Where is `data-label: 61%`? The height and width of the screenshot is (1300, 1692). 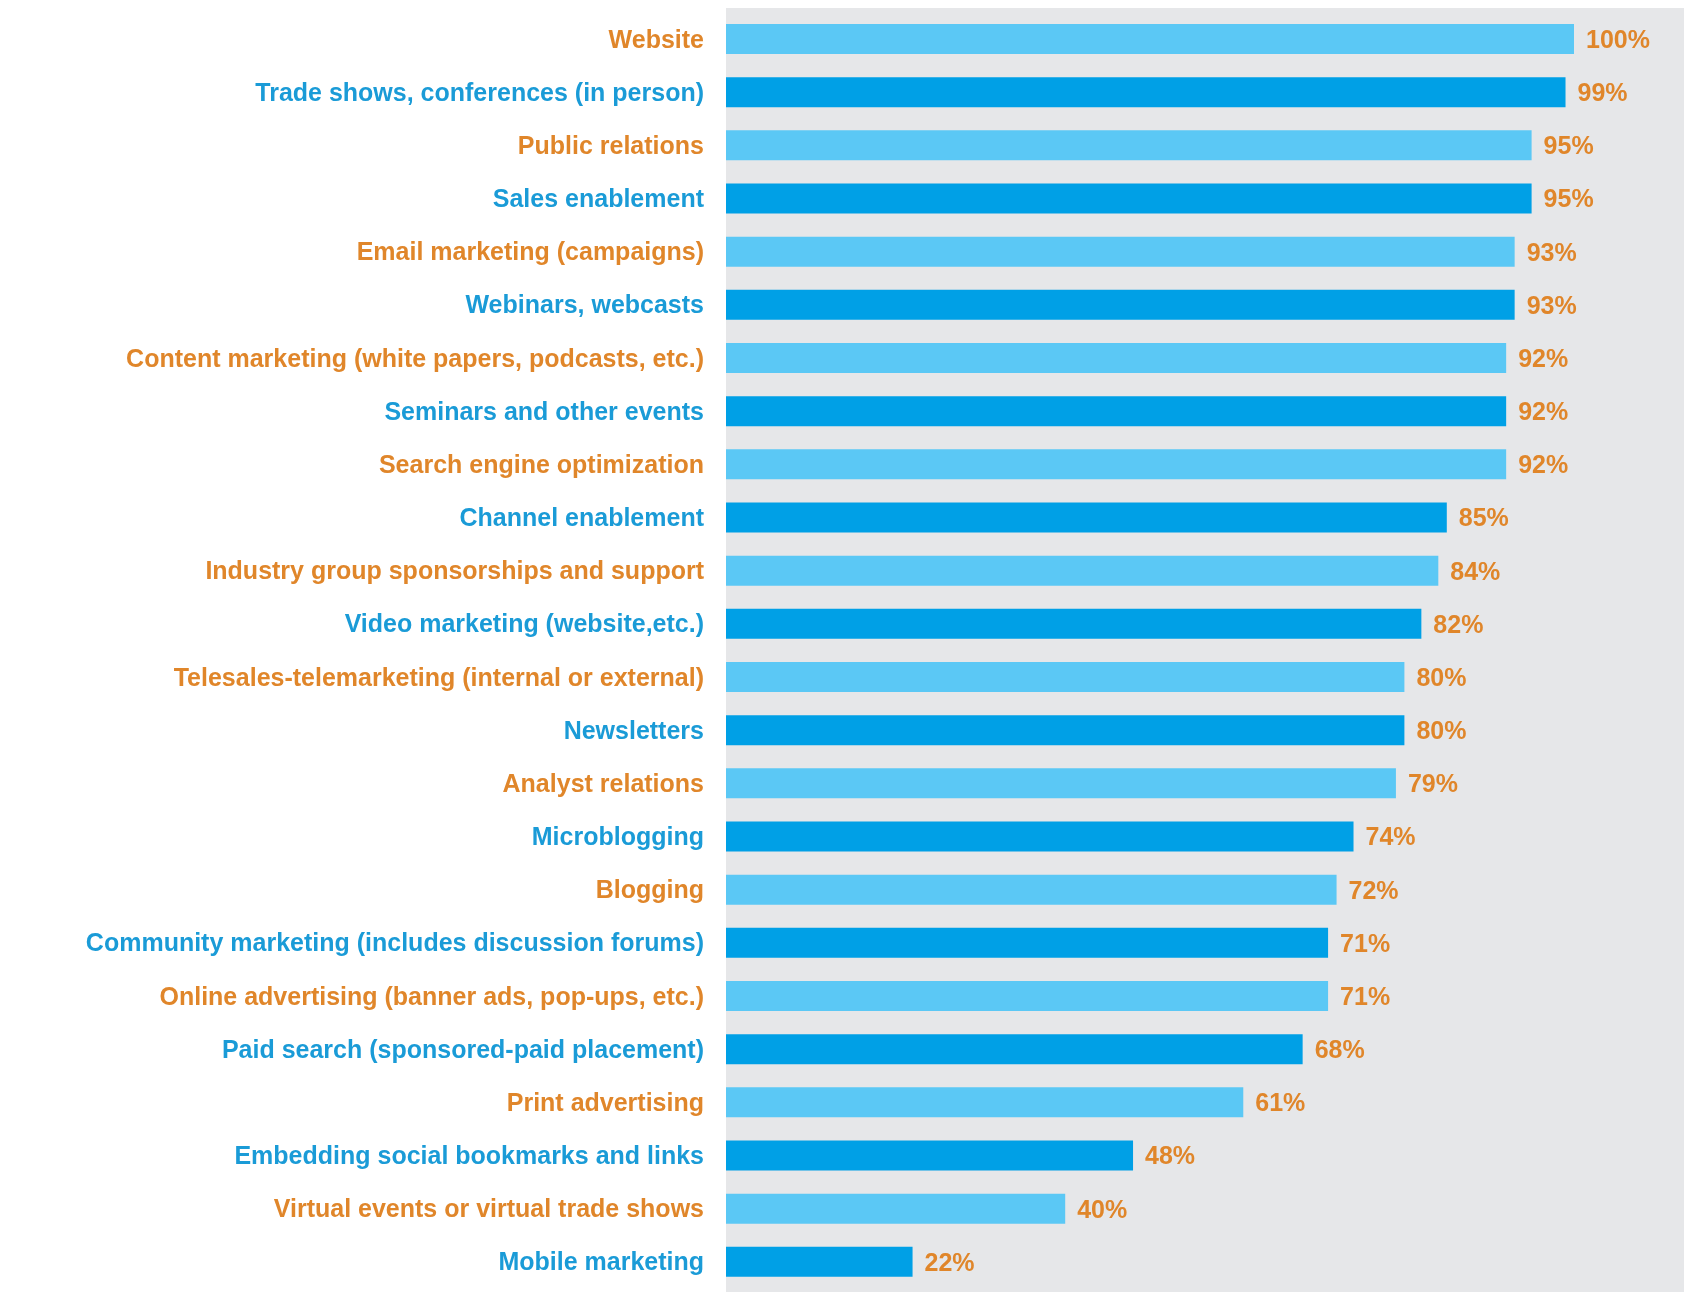
data-label: 61% is located at coordinates (1280, 1102).